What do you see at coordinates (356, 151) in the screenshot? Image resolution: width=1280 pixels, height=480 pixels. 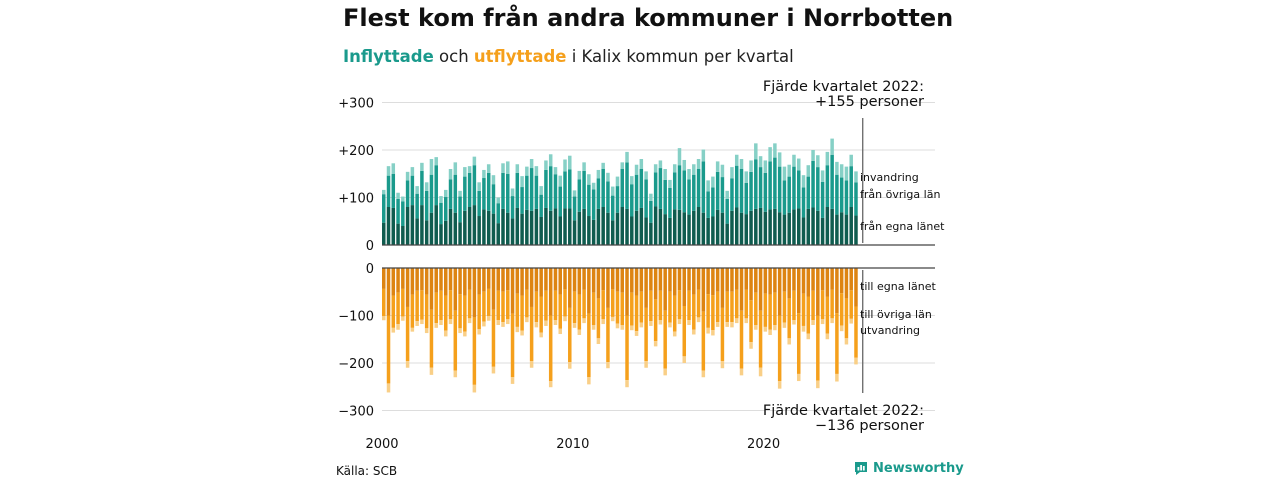 I see `y-tick-label-top: +200` at bounding box center [356, 151].